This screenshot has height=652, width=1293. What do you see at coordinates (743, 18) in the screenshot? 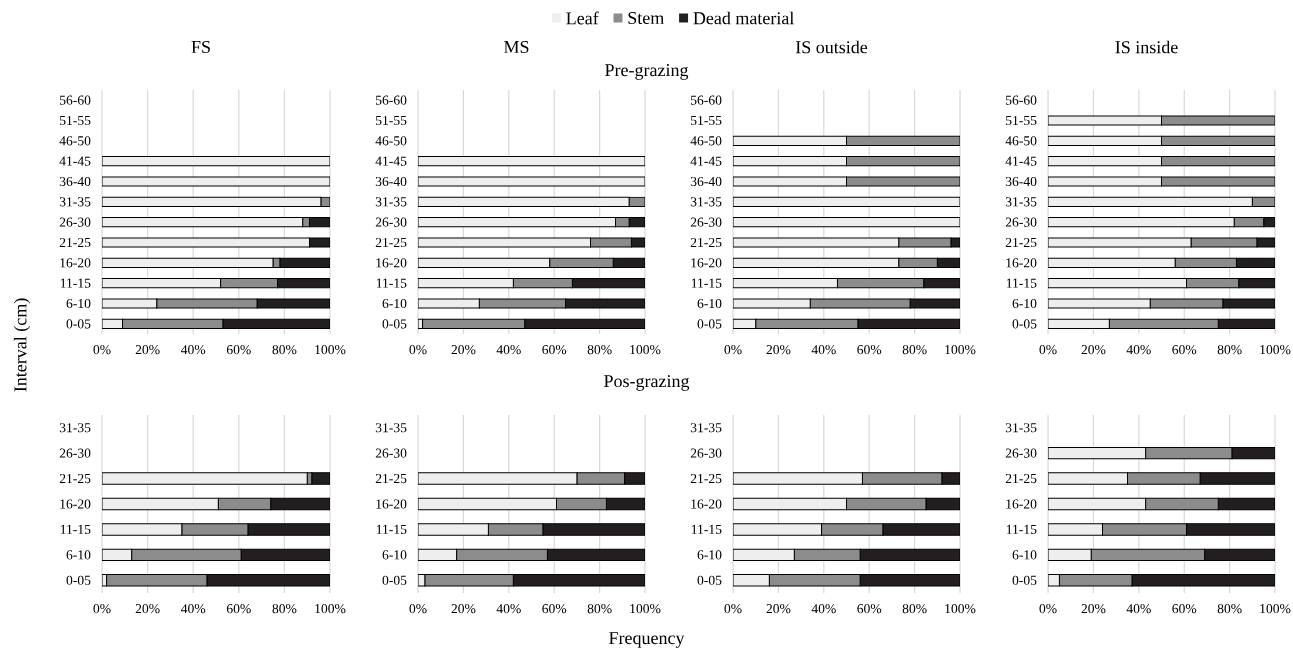
I see `legend-label: Dead material` at bounding box center [743, 18].